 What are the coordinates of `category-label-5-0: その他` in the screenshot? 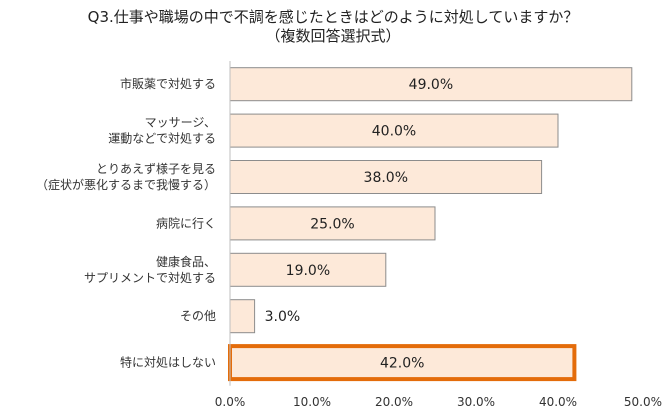 It's located at (198, 316).